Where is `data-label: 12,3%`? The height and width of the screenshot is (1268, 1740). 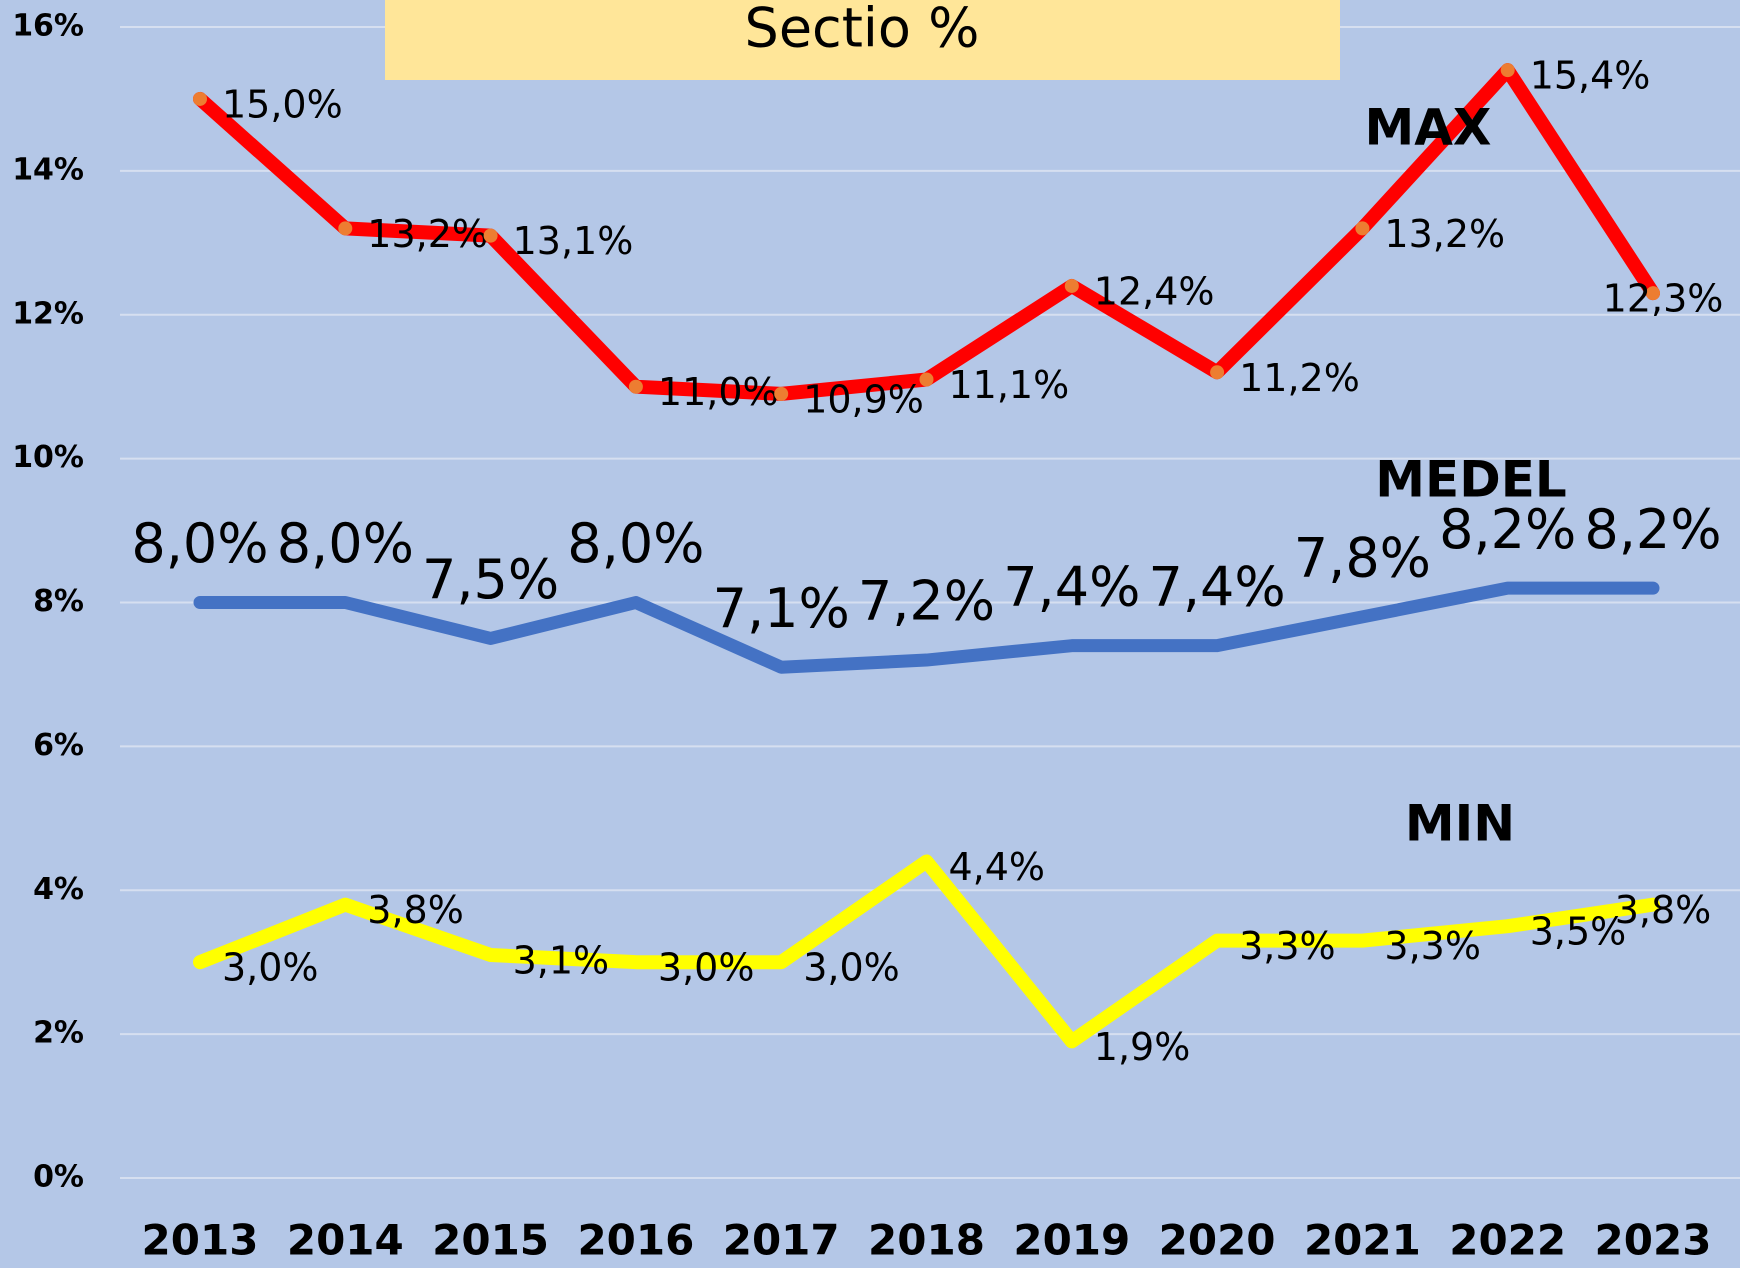
data-label: 12,3% is located at coordinates (1663, 299).